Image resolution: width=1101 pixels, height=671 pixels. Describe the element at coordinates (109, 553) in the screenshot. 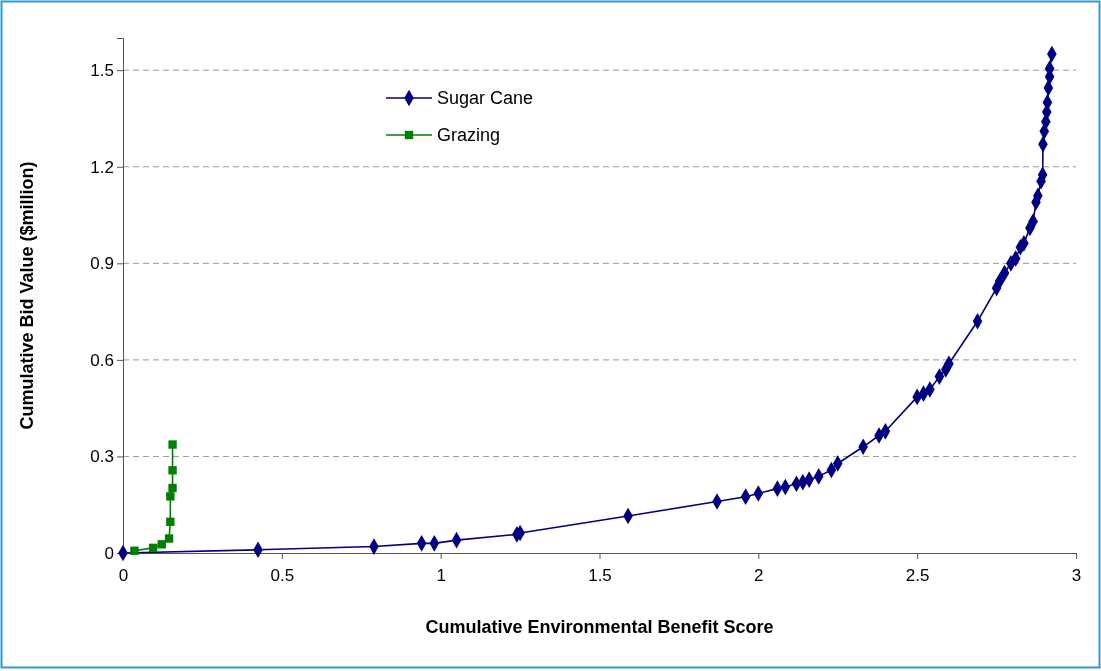

I see `y-tick-label: 0` at that location.